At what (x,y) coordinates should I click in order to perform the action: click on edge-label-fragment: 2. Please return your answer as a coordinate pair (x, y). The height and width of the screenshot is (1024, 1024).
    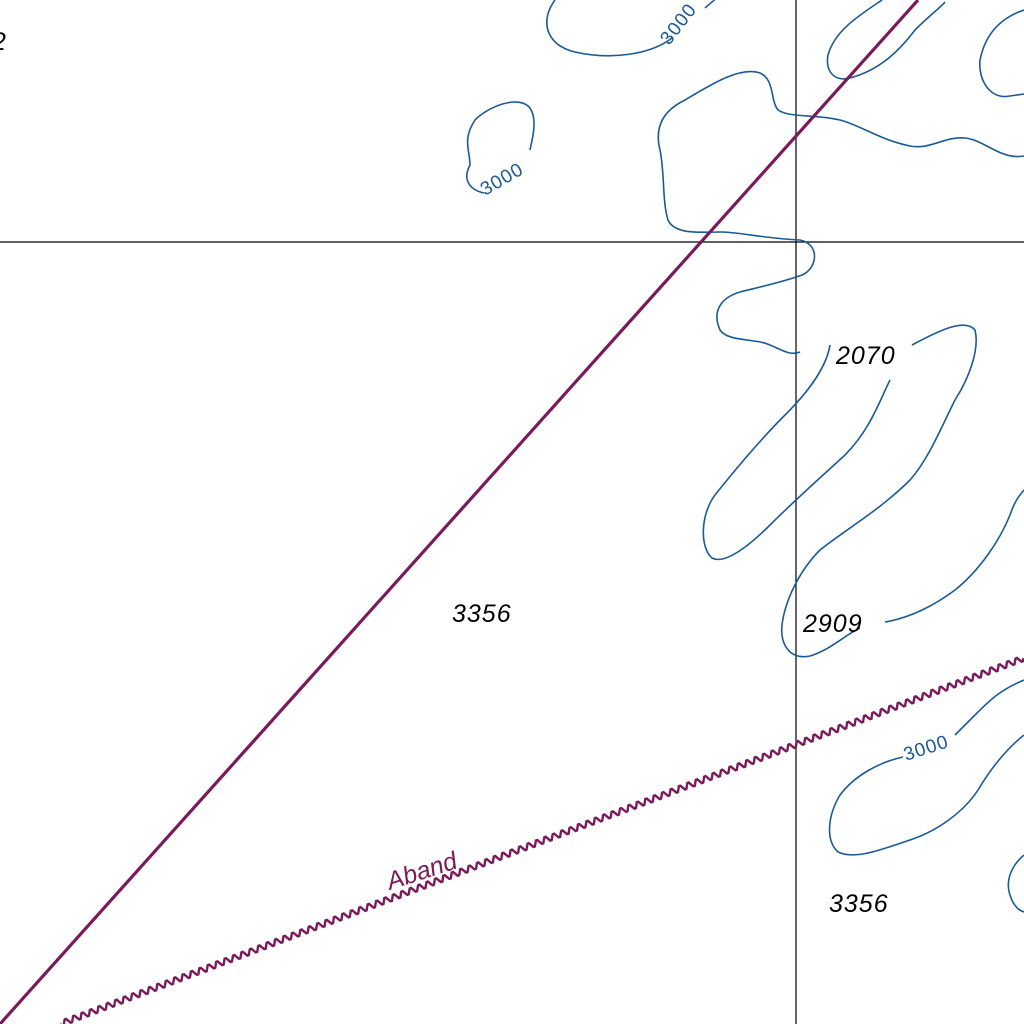
    Looking at the image, I should click on (3, 42).